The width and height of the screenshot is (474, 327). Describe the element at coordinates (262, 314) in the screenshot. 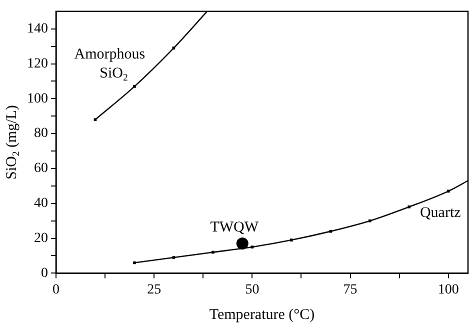

I see `x-axis-title: Temperature (°C)` at that location.